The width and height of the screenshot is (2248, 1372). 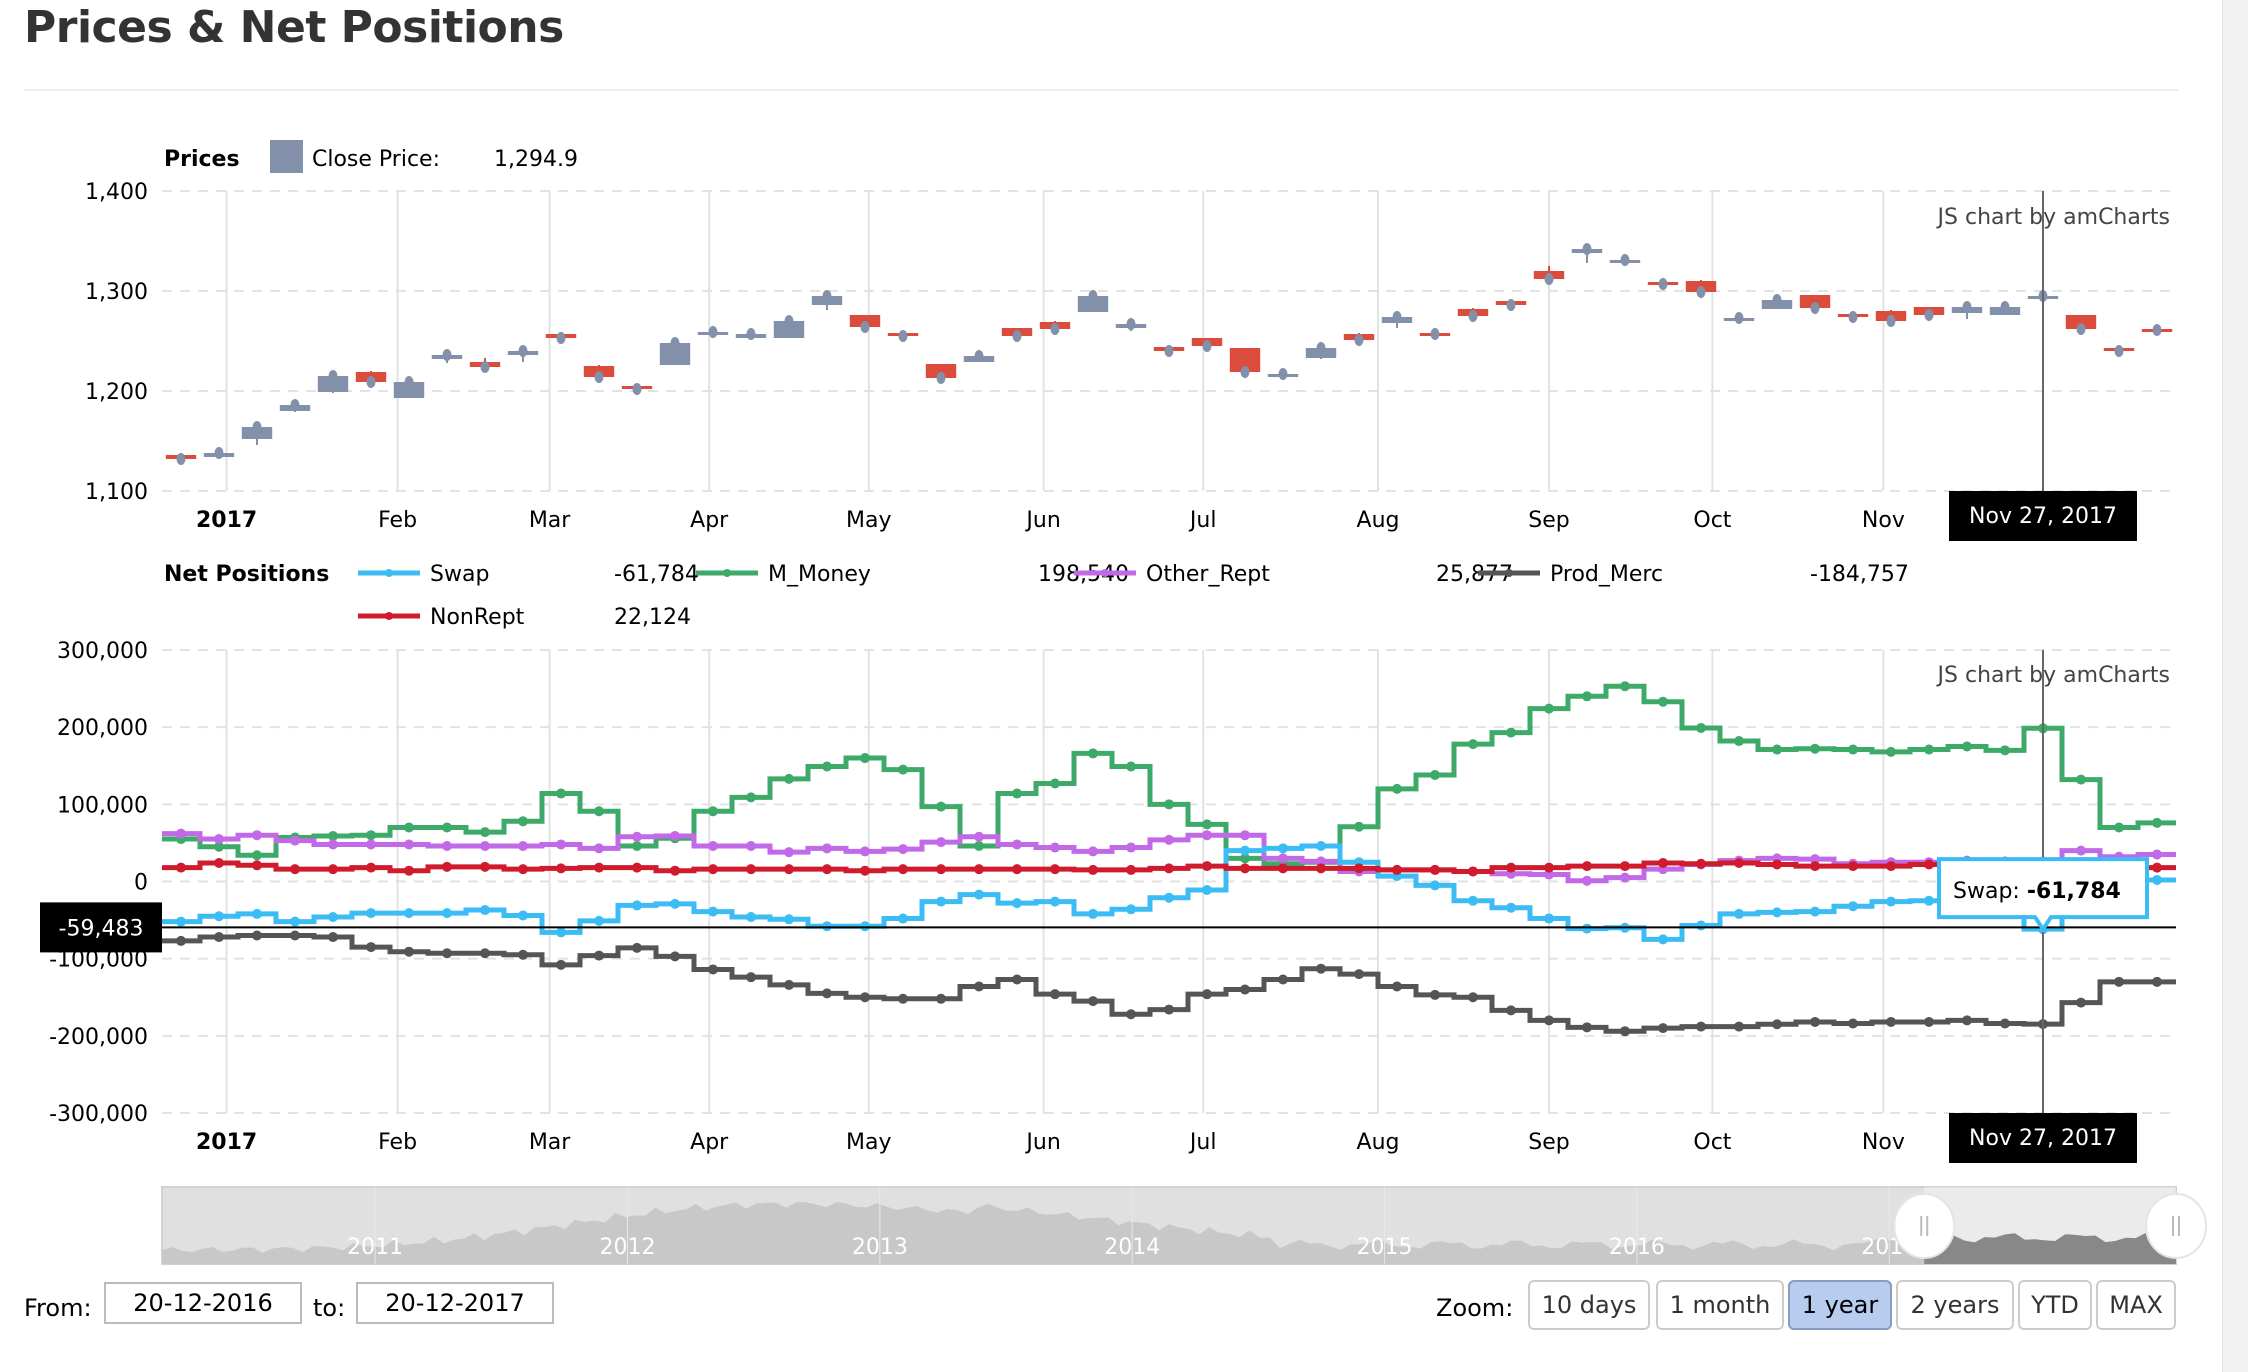 I want to click on net-y-tick-label: 100,000, so click(x=102, y=805).